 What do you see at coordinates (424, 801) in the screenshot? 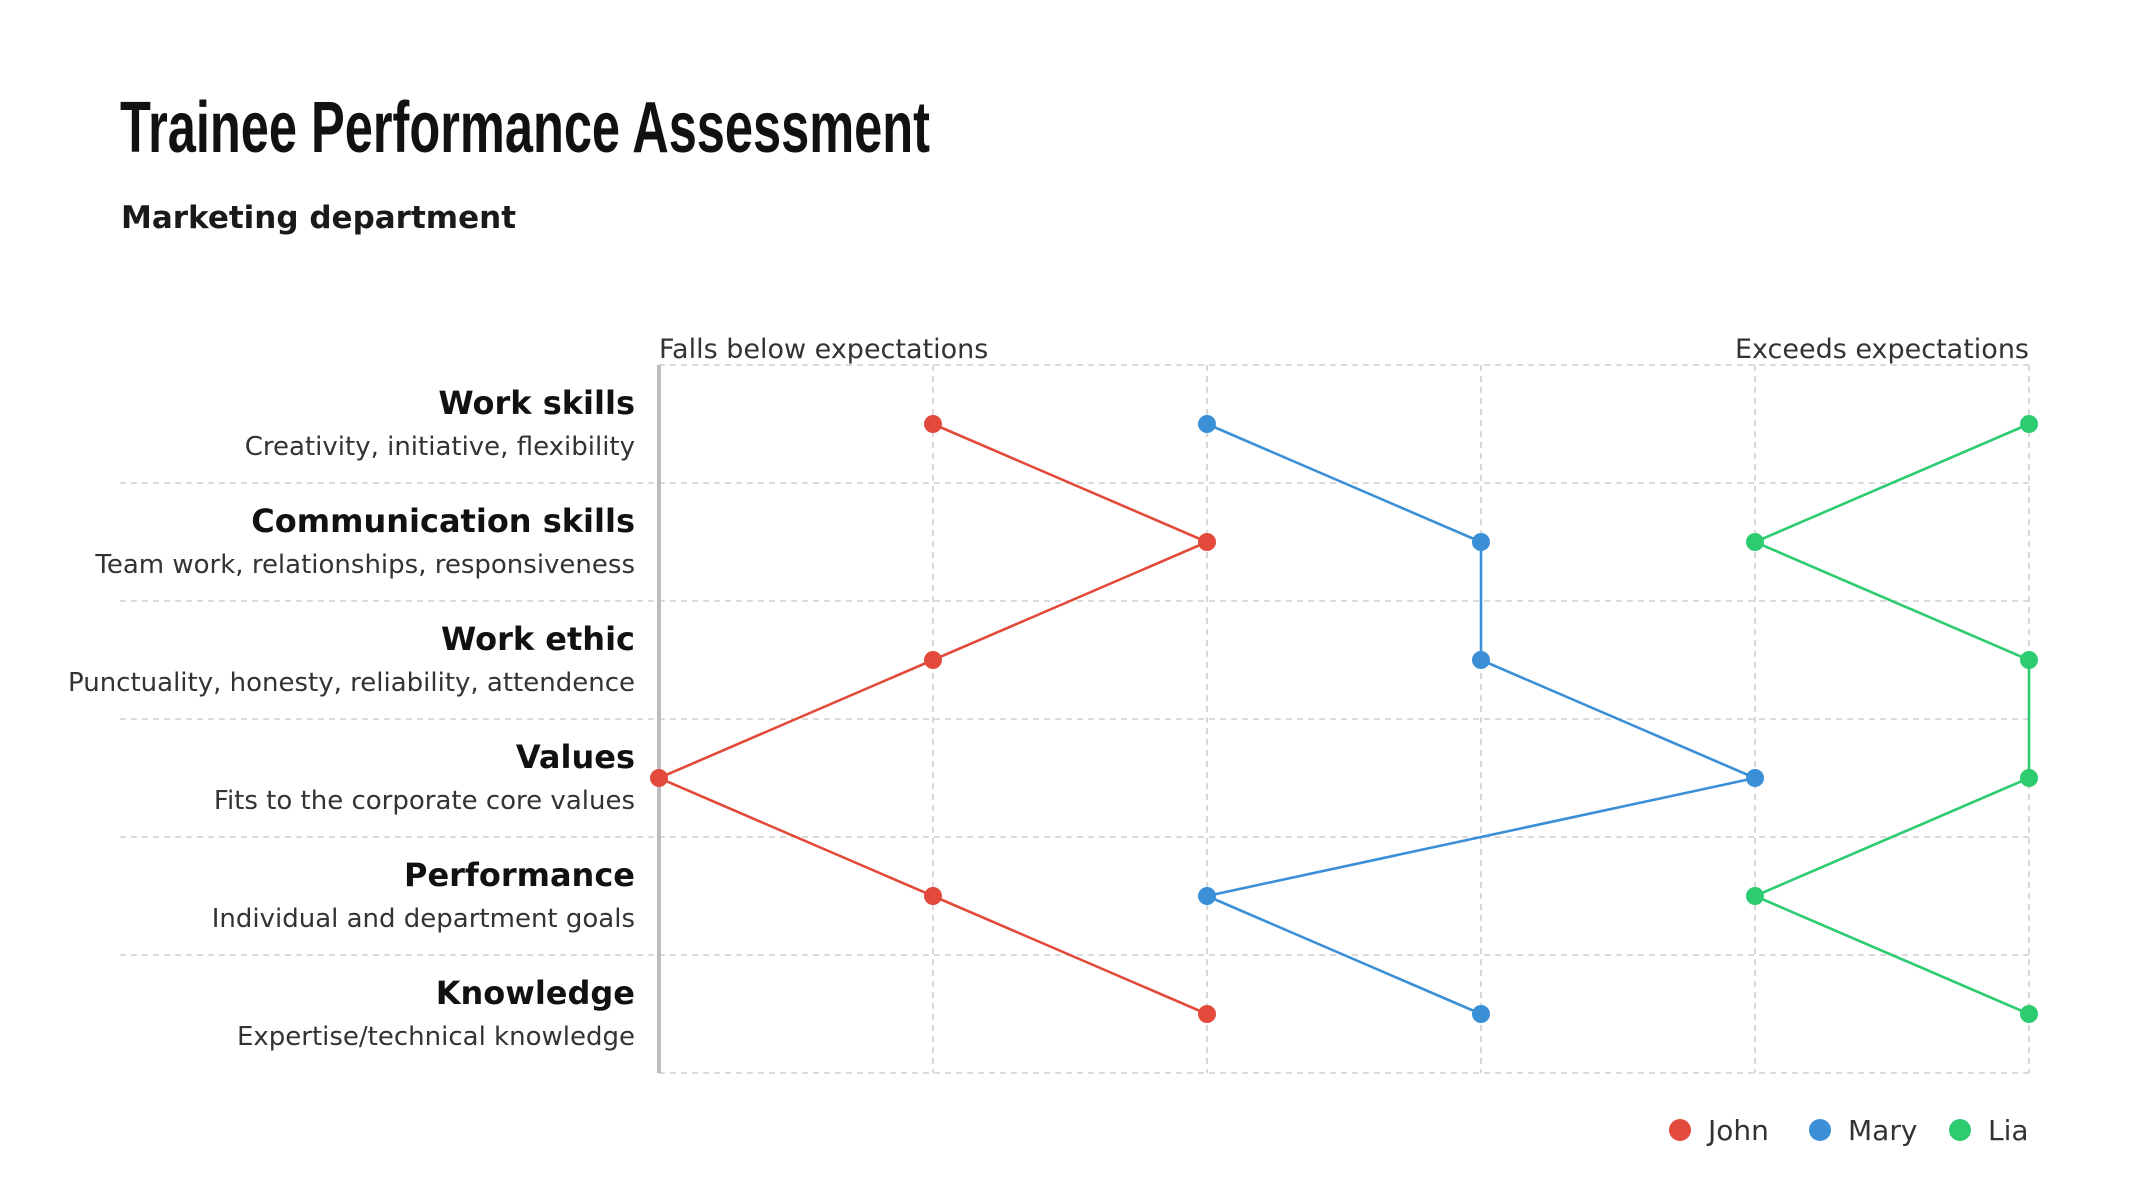
I see `category-description: Fits to the corporate core values` at bounding box center [424, 801].